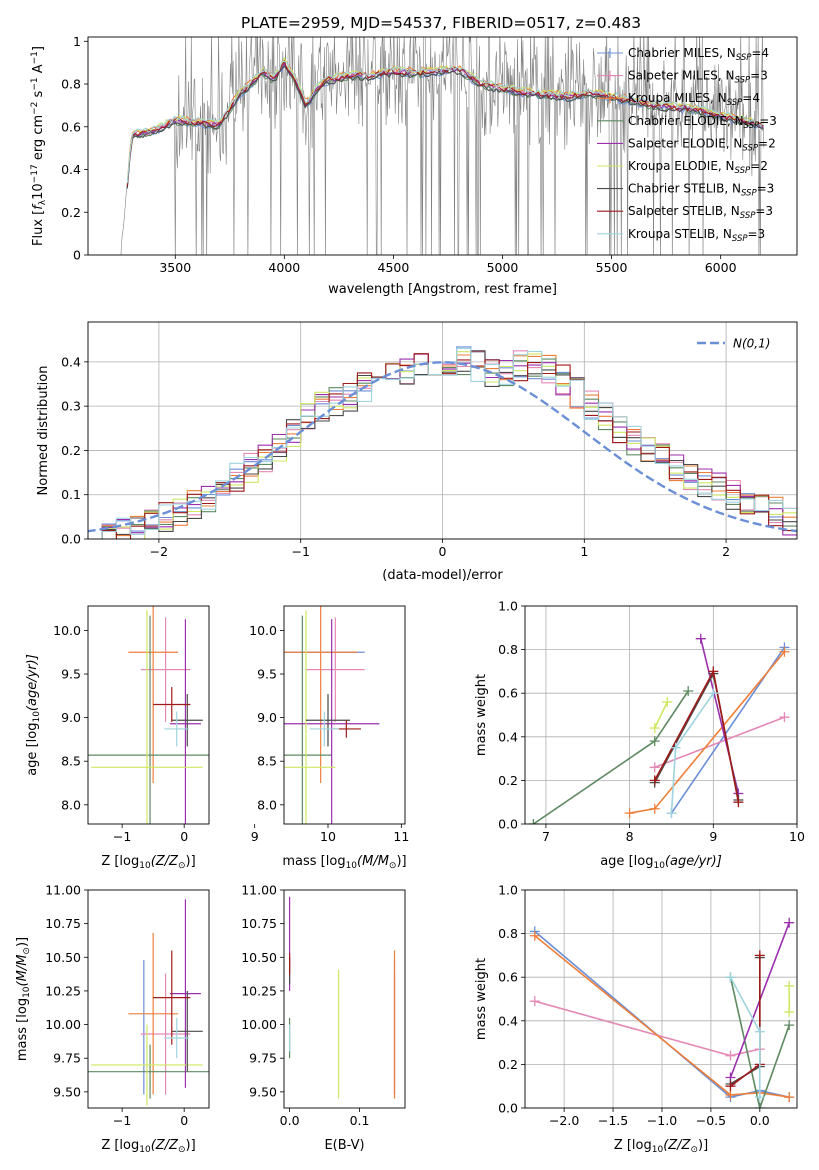 Image resolution: width=819 pixels, height=1170 pixels. I want to click on y-axis-label: age [log10(age/yr)], so click(33, 715).